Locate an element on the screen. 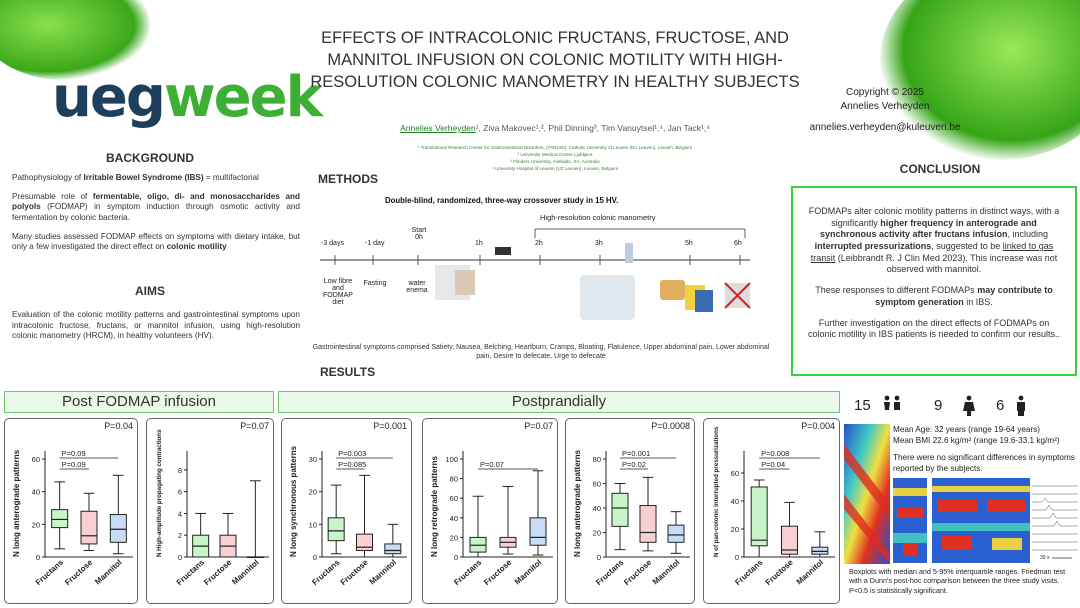  trace-scale: 30 s is located at coordinates (1045, 558).